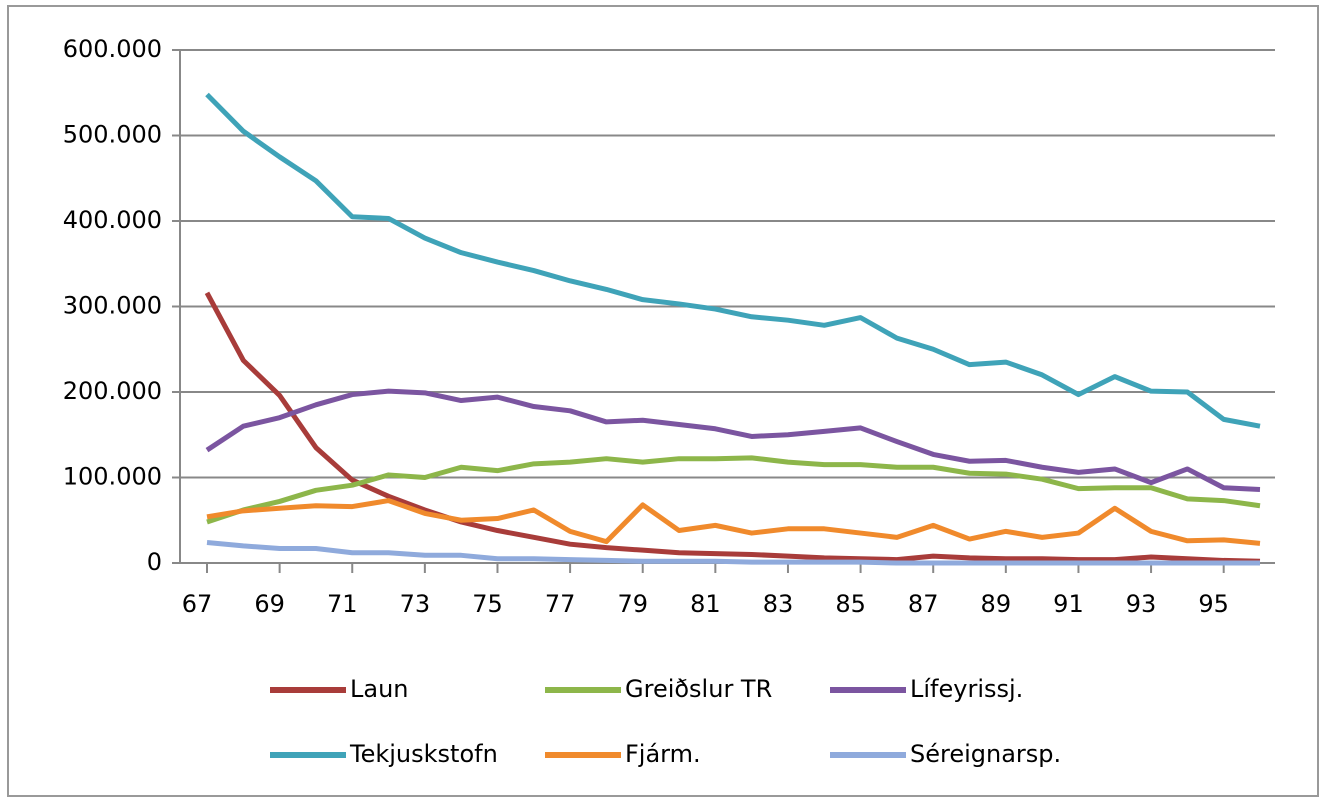 This screenshot has height=803, width=1326. What do you see at coordinates (663, 754) in the screenshot?
I see `legend-label: Fjárm.` at bounding box center [663, 754].